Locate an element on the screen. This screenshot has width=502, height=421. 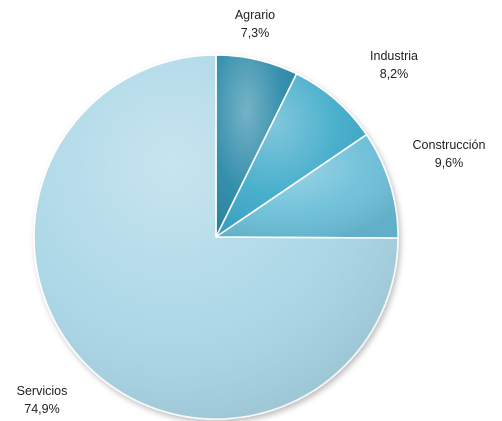
pie-slice-construccion is located at coordinates (307, 186).